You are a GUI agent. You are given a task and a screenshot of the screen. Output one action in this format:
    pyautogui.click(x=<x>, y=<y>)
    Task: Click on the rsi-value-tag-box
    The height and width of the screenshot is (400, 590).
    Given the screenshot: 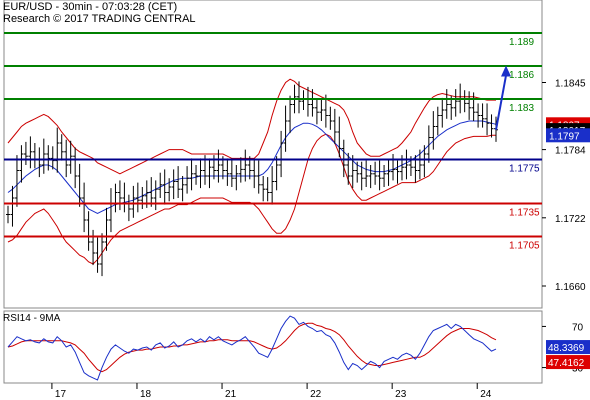 What is the action you would take?
    pyautogui.click(x=568, y=347)
    